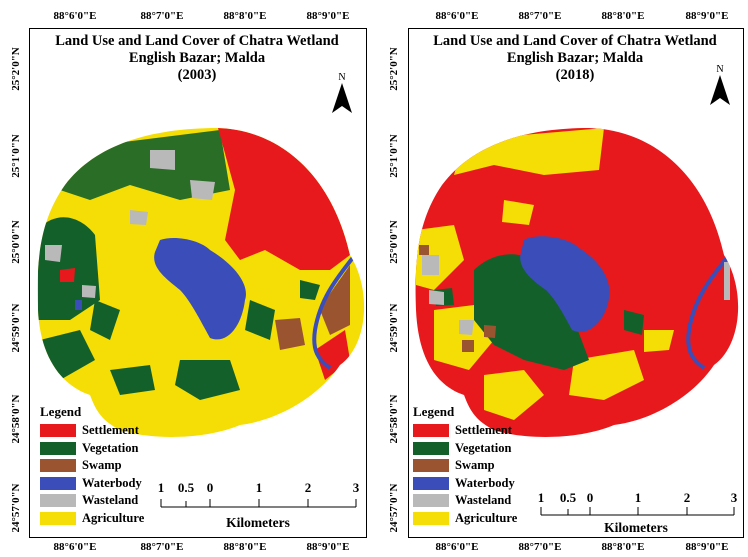 Image resolution: width=748 pixels, height=557 pixels. What do you see at coordinates (575, 75) in the screenshot?
I see `title-year: (2018)` at bounding box center [575, 75].